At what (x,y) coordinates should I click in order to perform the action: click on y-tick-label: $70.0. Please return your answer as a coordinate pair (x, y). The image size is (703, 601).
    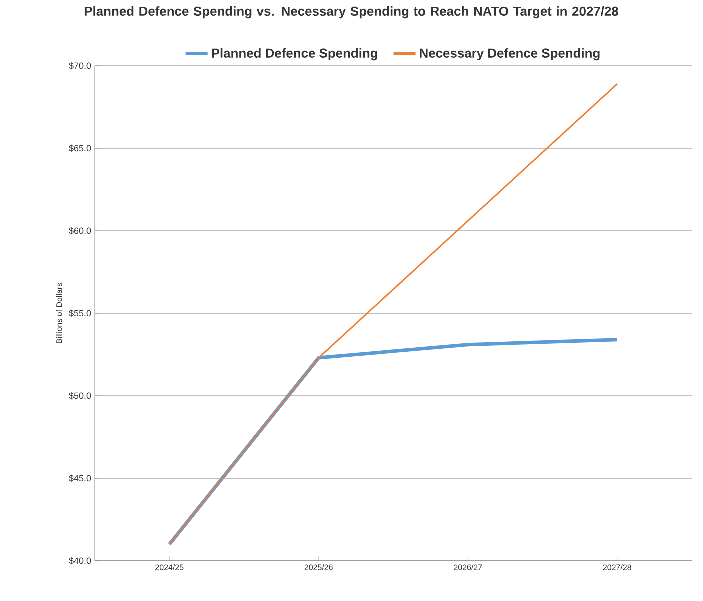
    Looking at the image, I should click on (80, 66).